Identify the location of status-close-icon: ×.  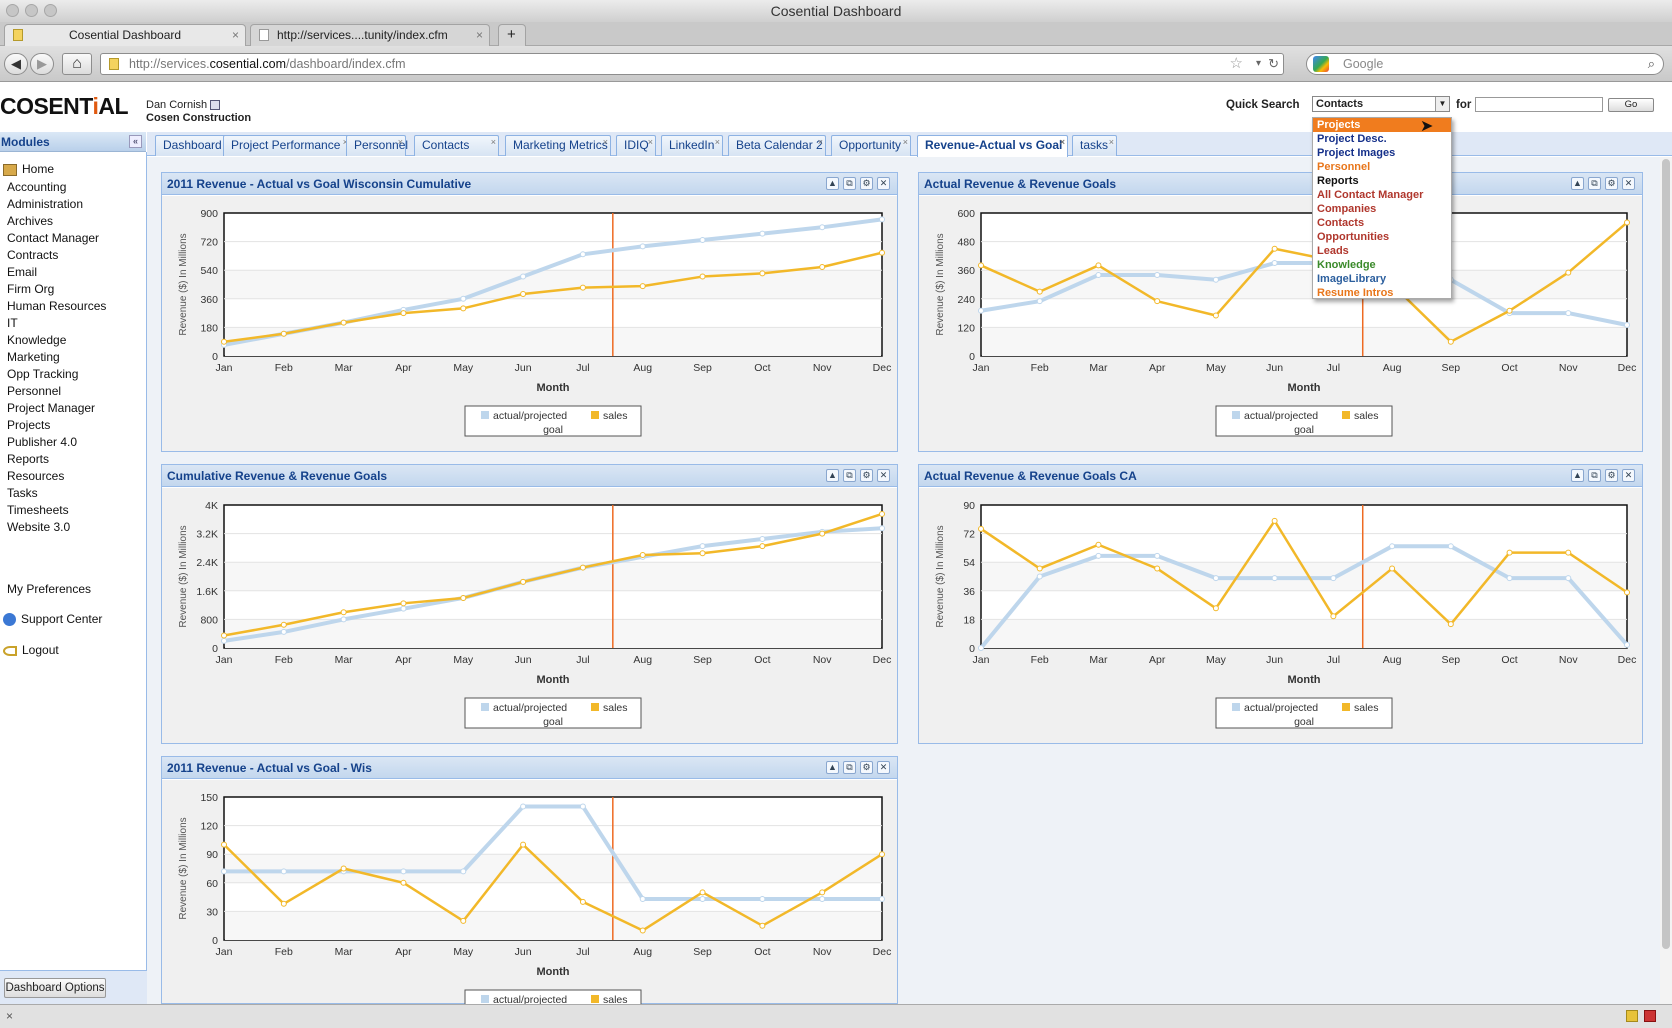
(10, 1016).